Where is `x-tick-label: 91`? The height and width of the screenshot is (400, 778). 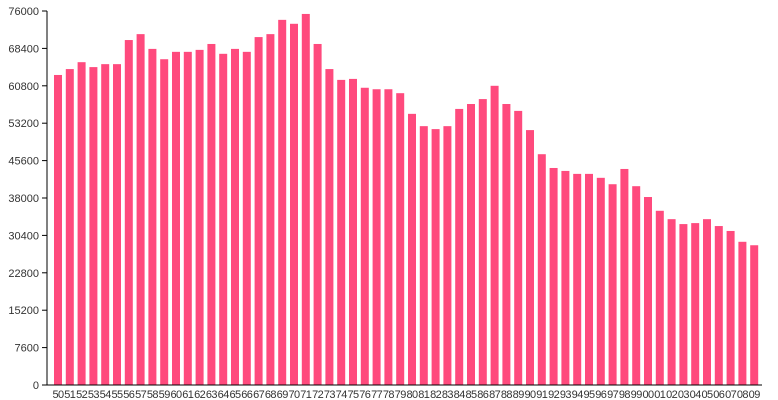 x-tick-label: 91 is located at coordinates (542, 394).